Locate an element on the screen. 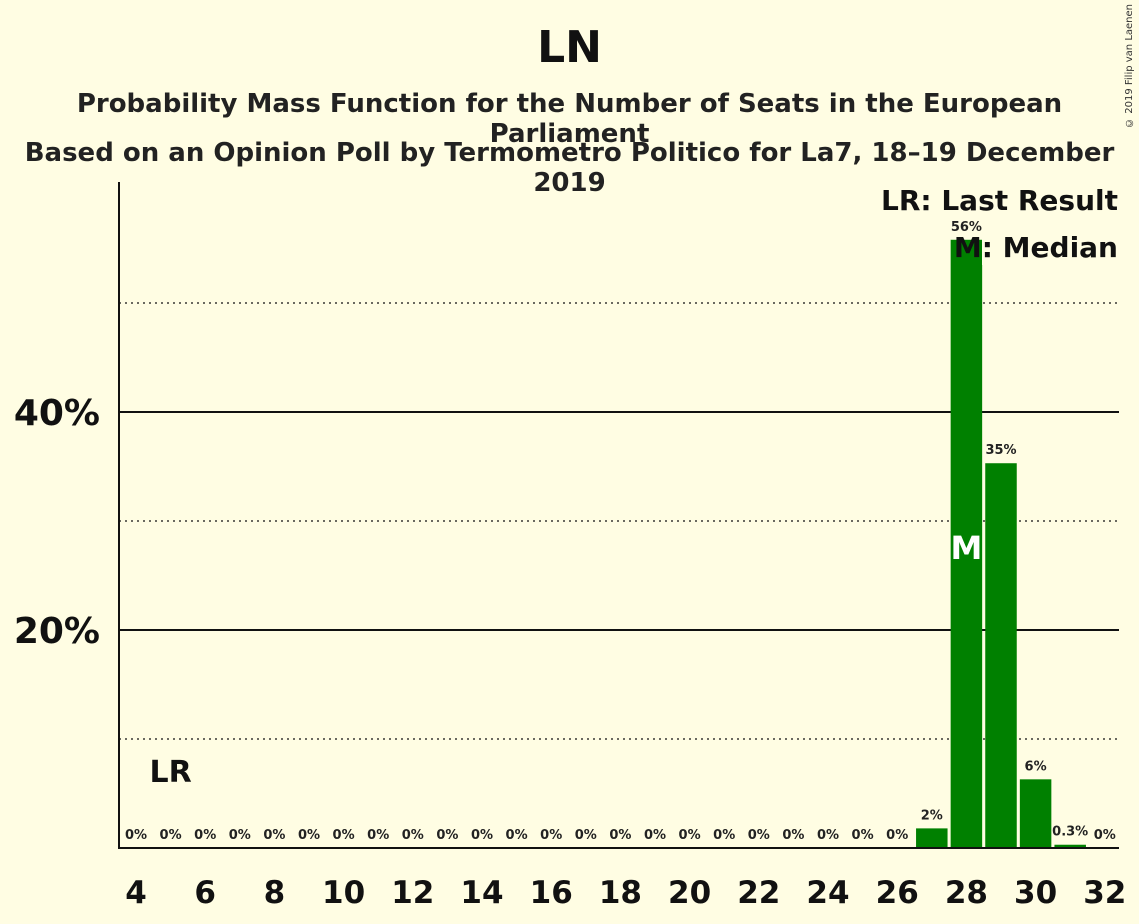 This screenshot has height=924, width=1139. x-tick-label: 10 is located at coordinates (343, 893).